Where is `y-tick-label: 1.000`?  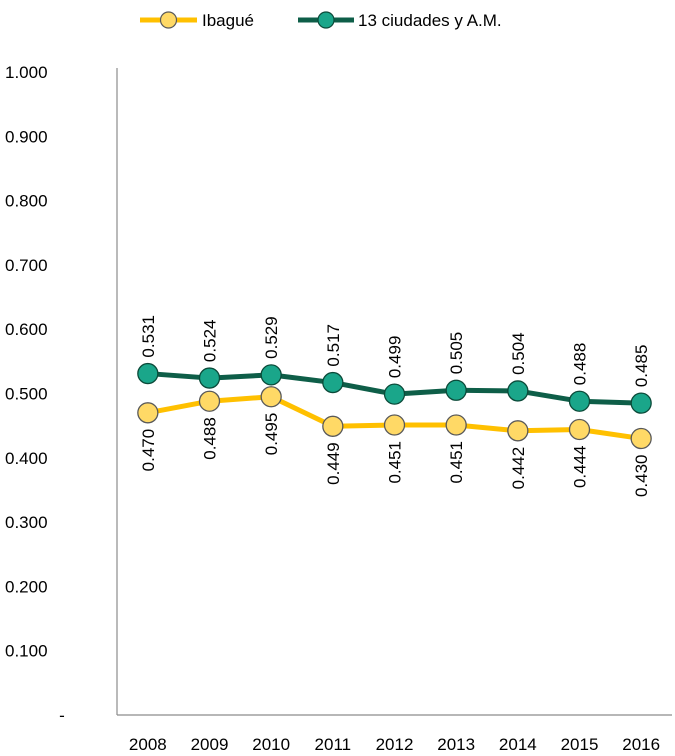 y-tick-label: 1.000 is located at coordinates (26, 72).